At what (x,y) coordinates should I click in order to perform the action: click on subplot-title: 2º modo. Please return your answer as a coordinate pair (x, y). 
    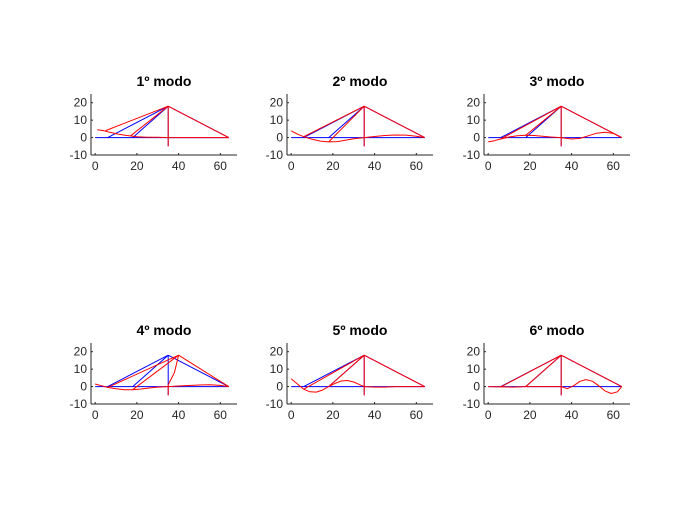
    Looking at the image, I should click on (360, 81).